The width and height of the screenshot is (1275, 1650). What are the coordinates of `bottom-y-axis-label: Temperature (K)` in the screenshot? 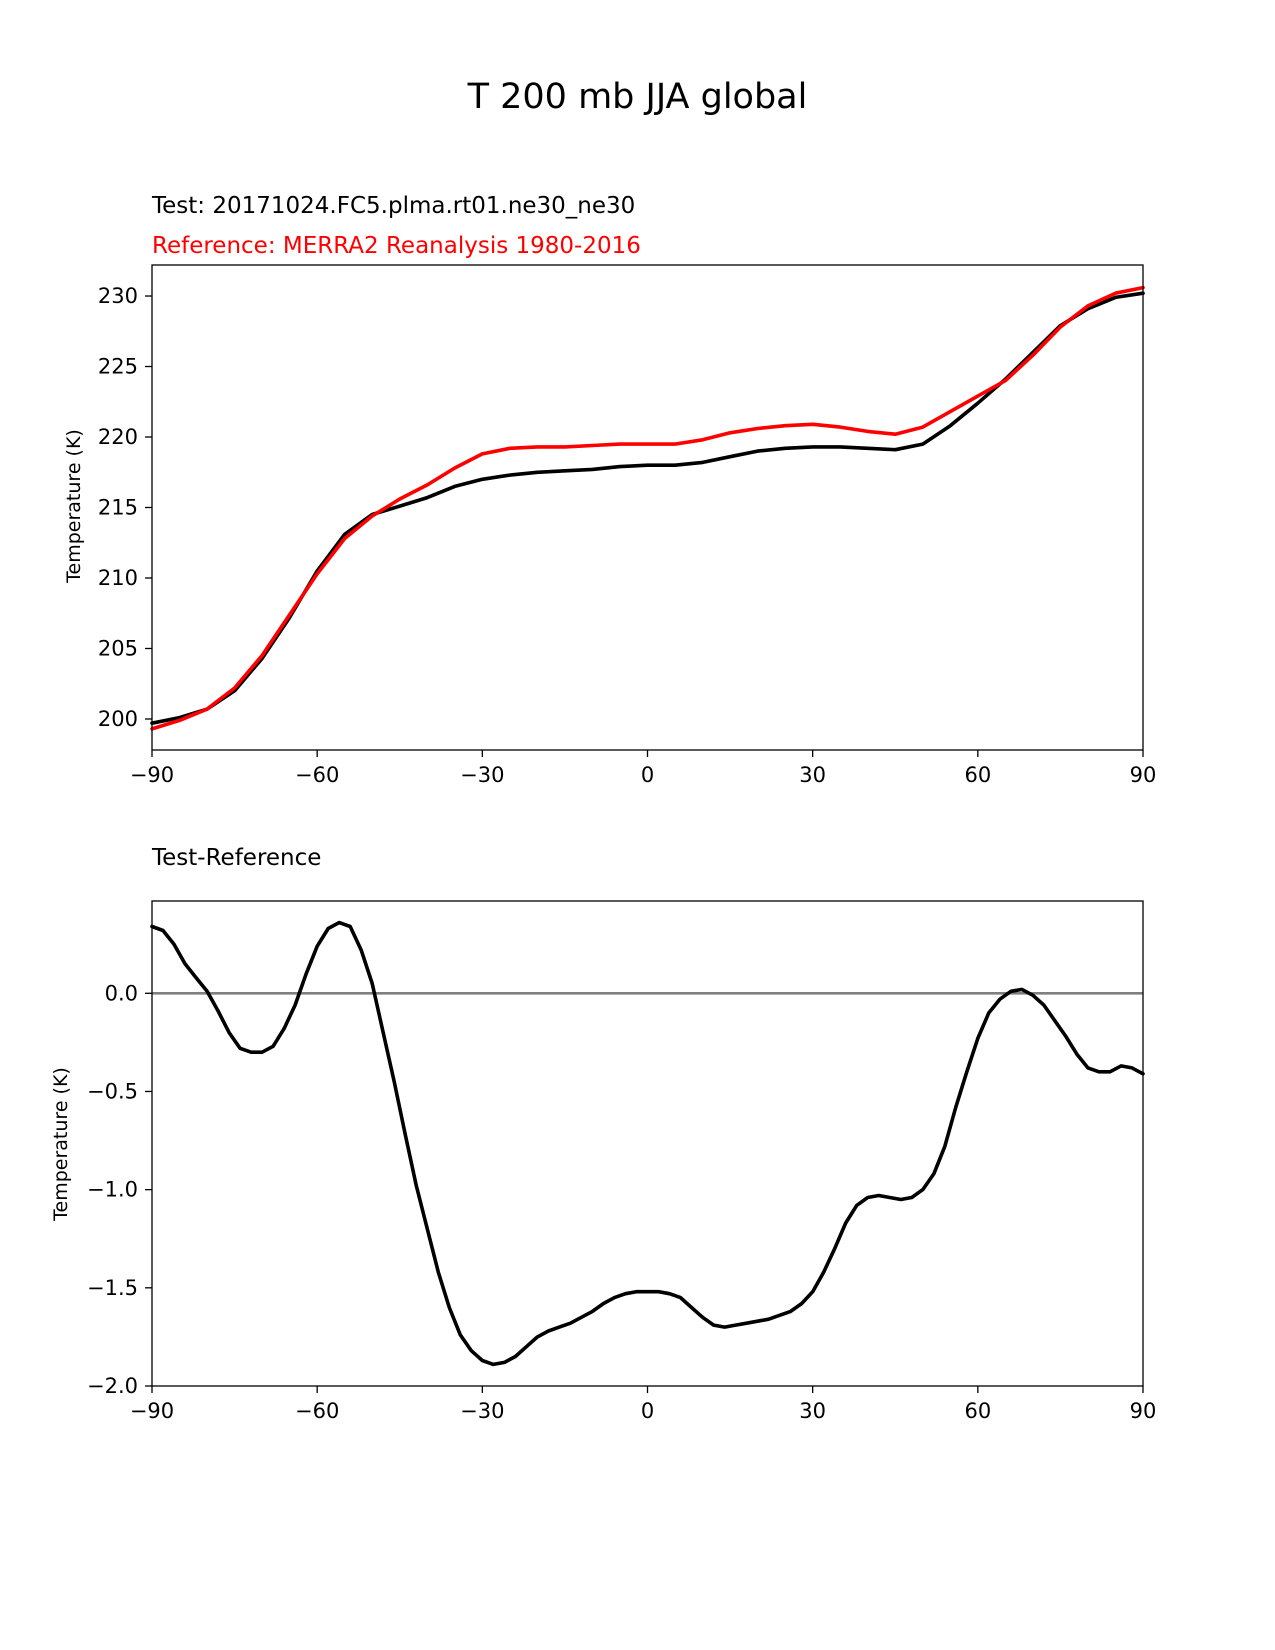 It's located at (61, 1144).